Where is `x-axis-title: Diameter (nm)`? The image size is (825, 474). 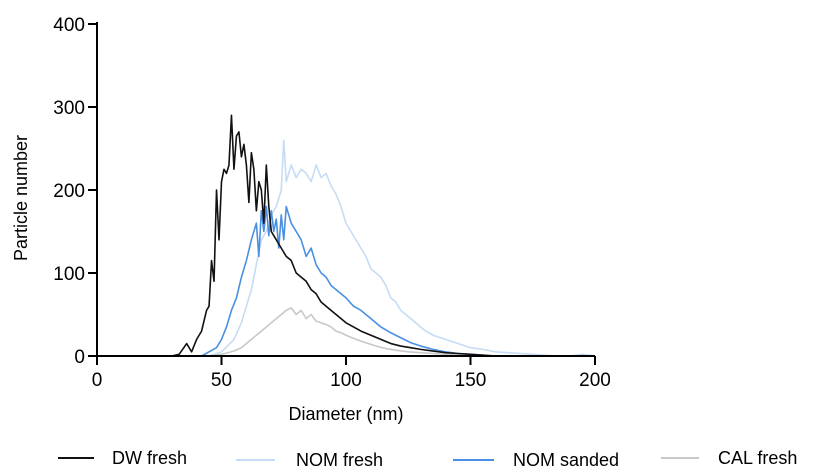 x-axis-title: Diameter (nm) is located at coordinates (345, 414).